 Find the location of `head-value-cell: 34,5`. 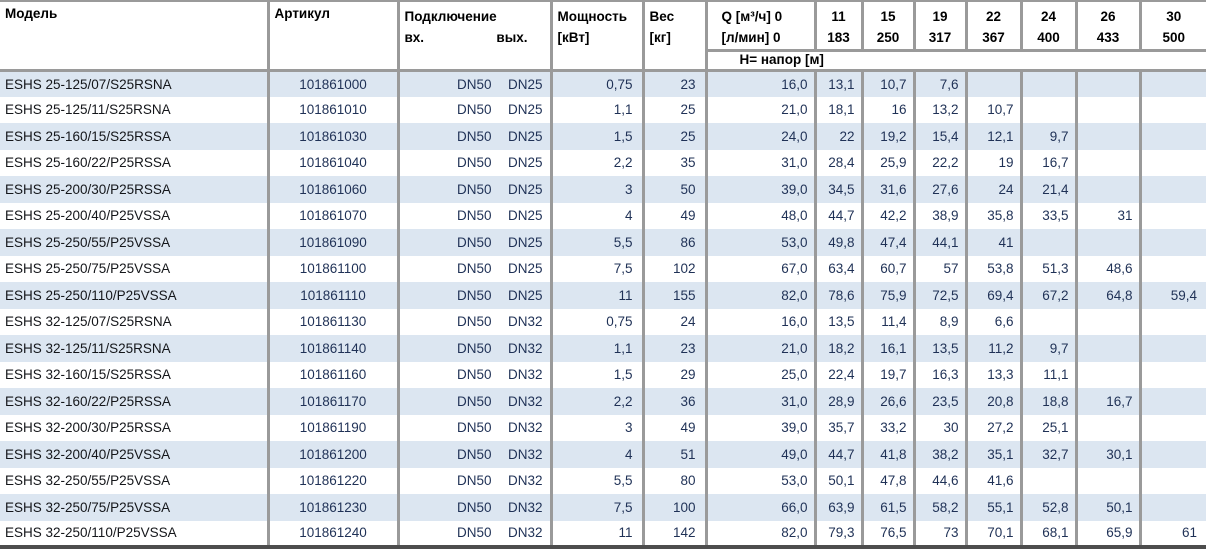

head-value-cell: 34,5 is located at coordinates (837, 189).